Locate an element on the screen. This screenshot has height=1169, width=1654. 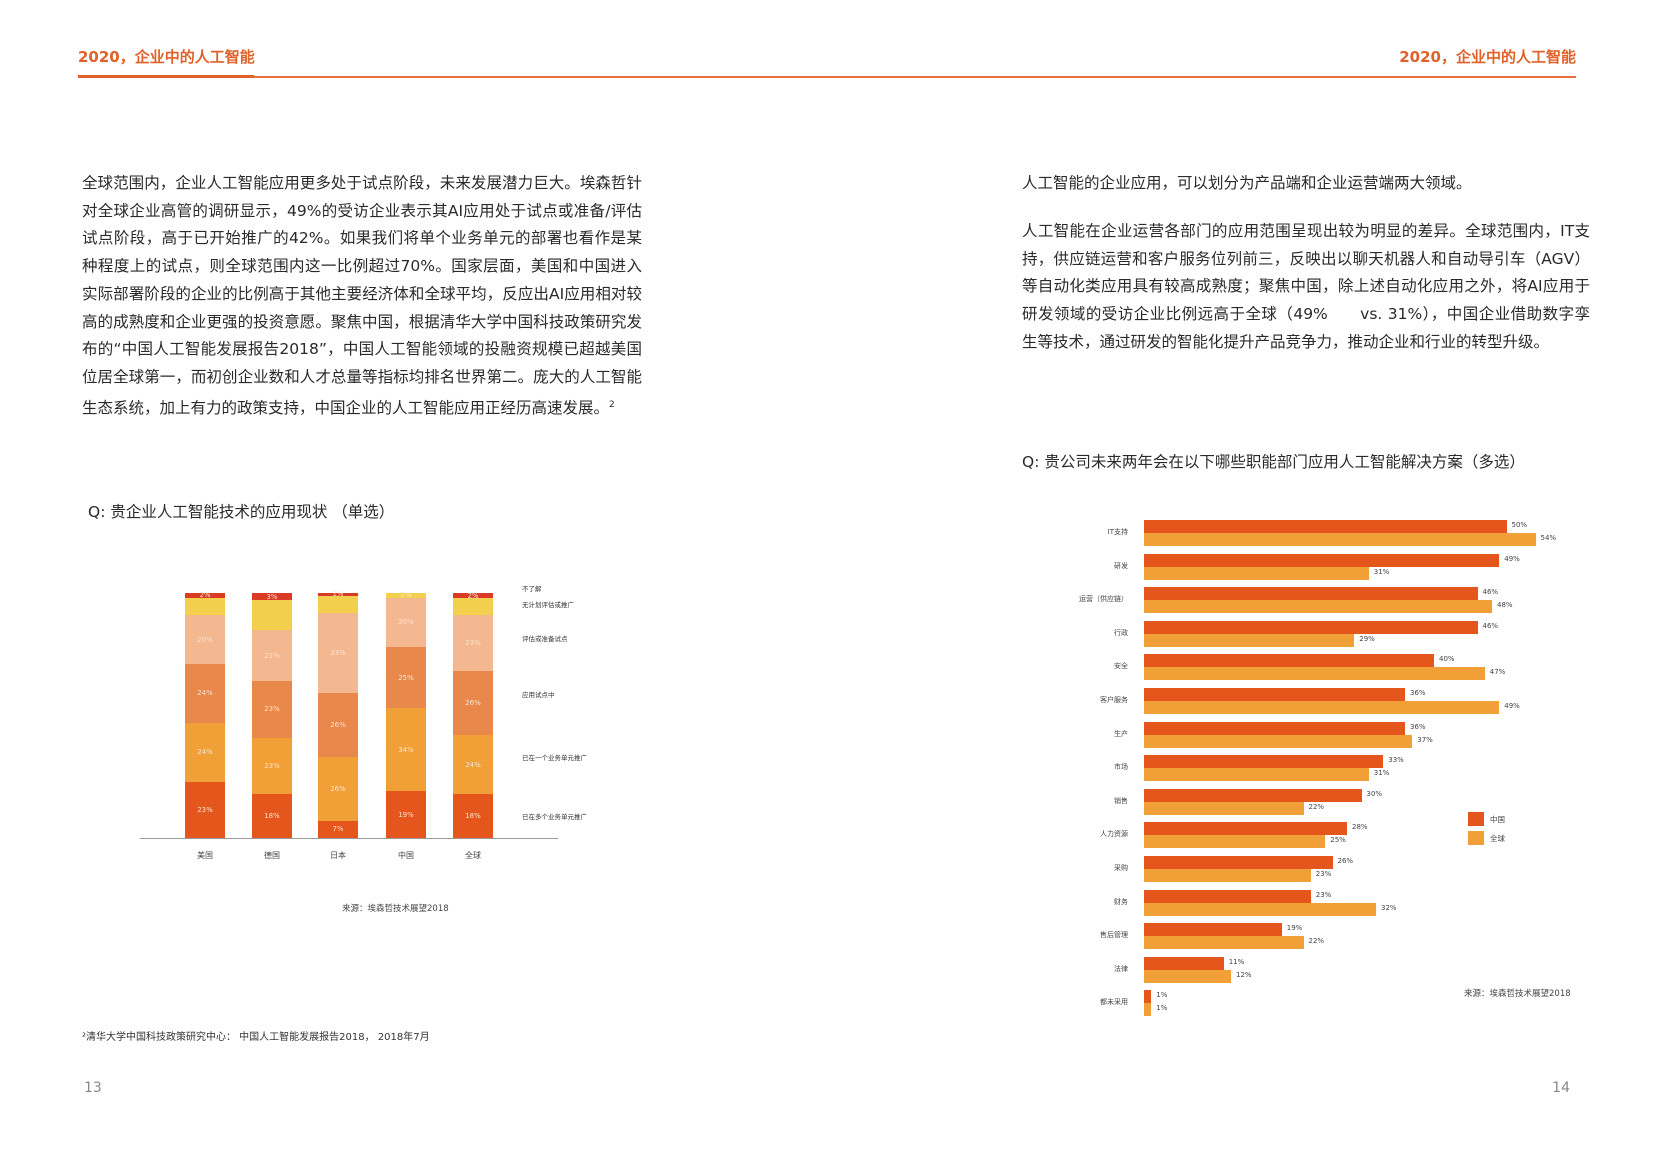
legend-item: 中国 is located at coordinates (1486, 819).